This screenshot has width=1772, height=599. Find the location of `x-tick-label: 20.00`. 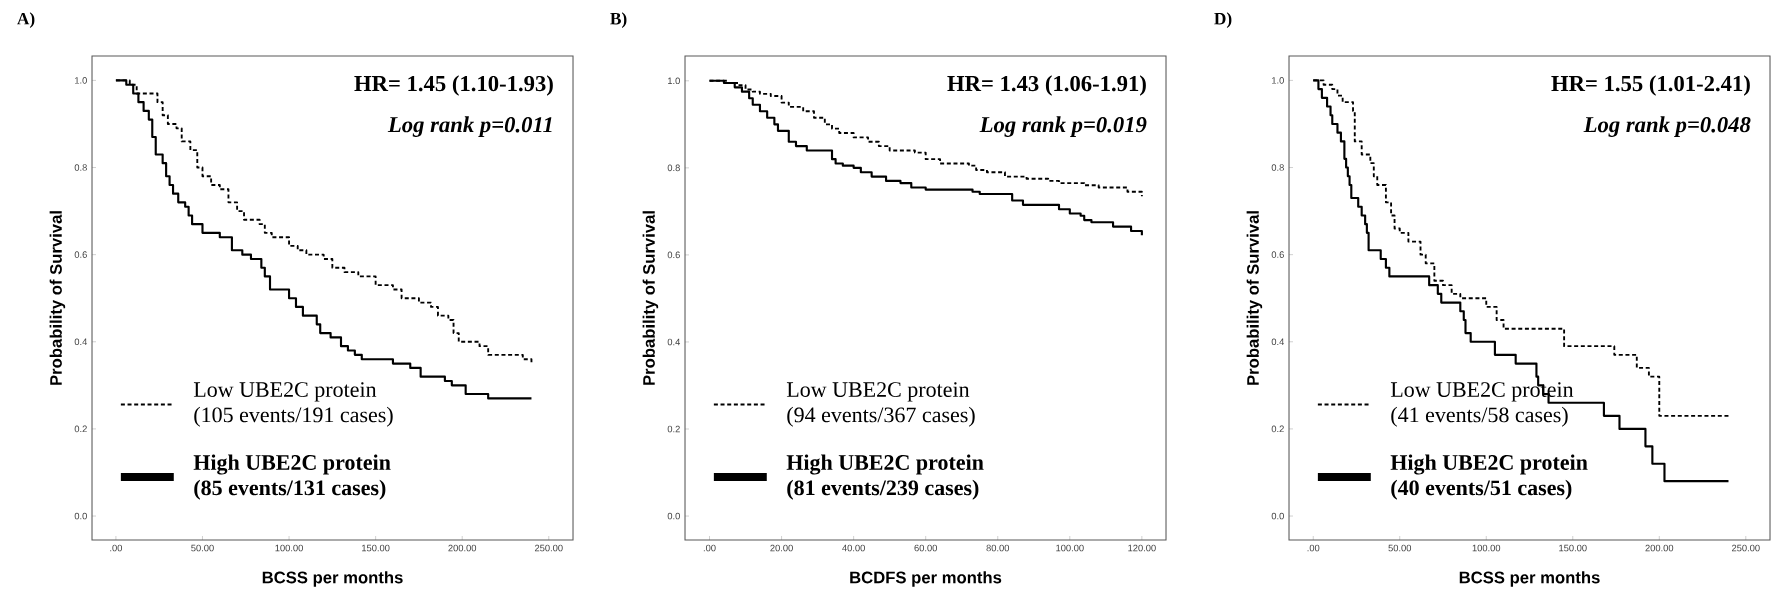

x-tick-label: 20.00 is located at coordinates (781, 548).